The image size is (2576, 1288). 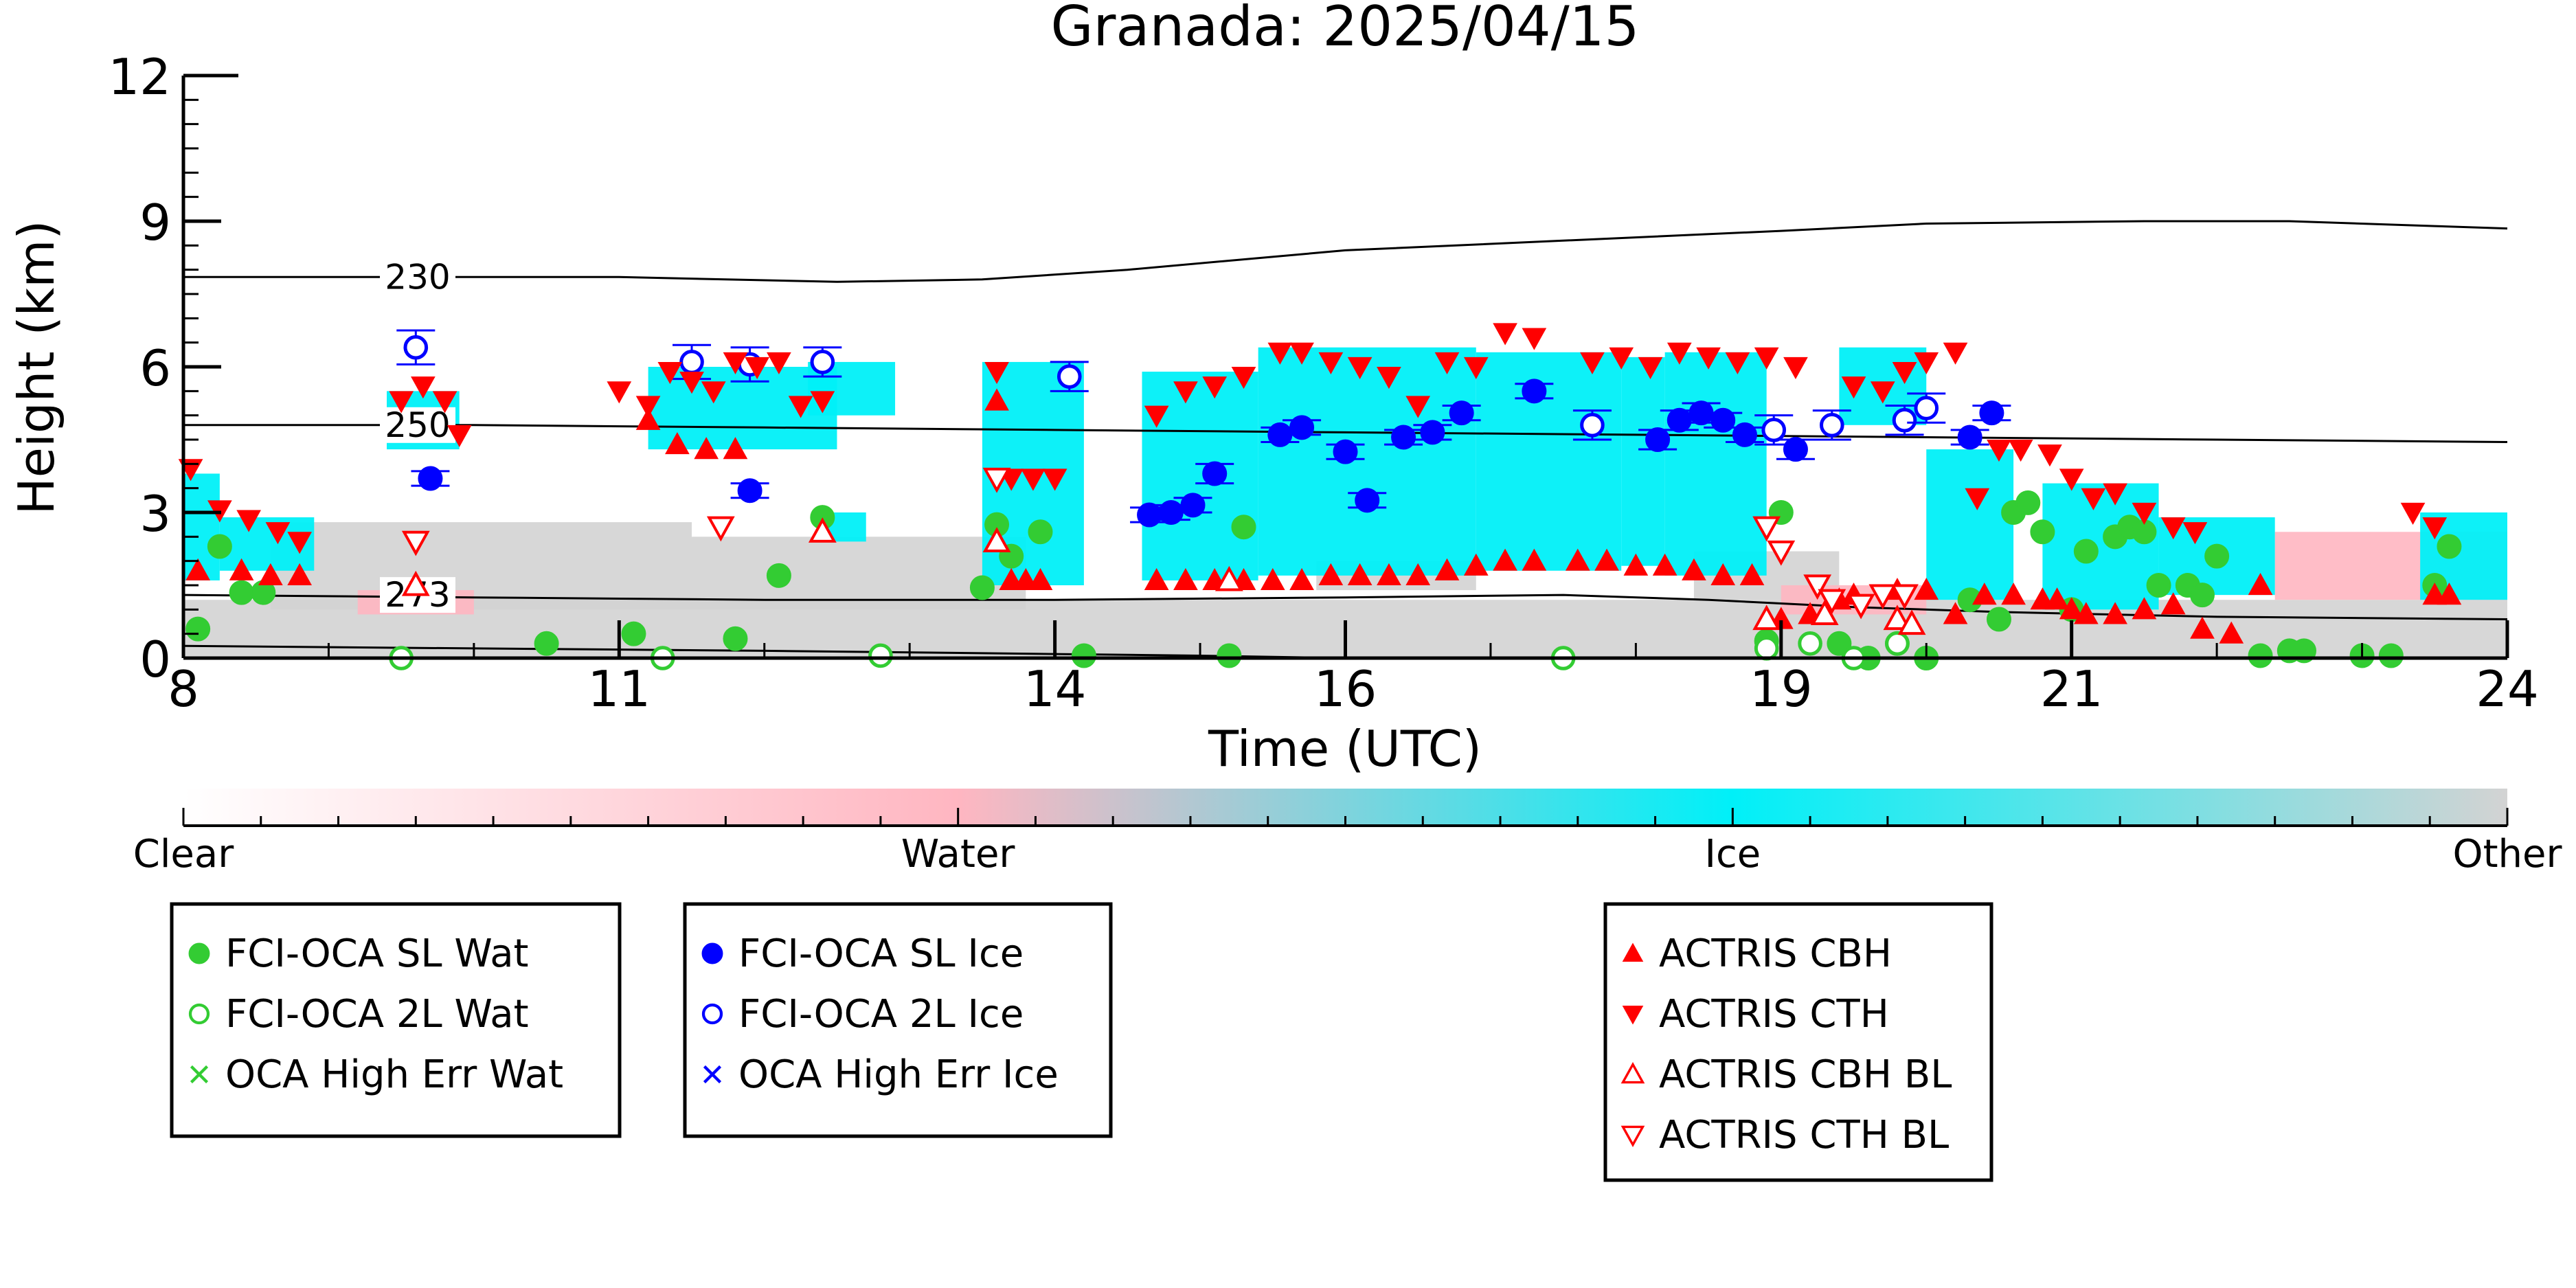 I want to click on legend-entry-label: ACTRIS CBH, so click(x=1775, y=953).